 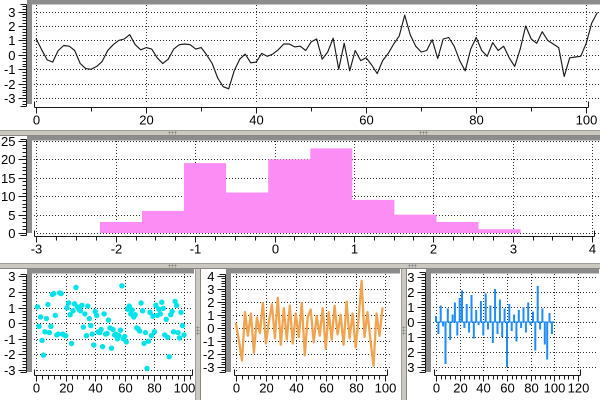 What do you see at coordinates (37, 249) in the screenshot?
I see `x-tick-label: -3` at bounding box center [37, 249].